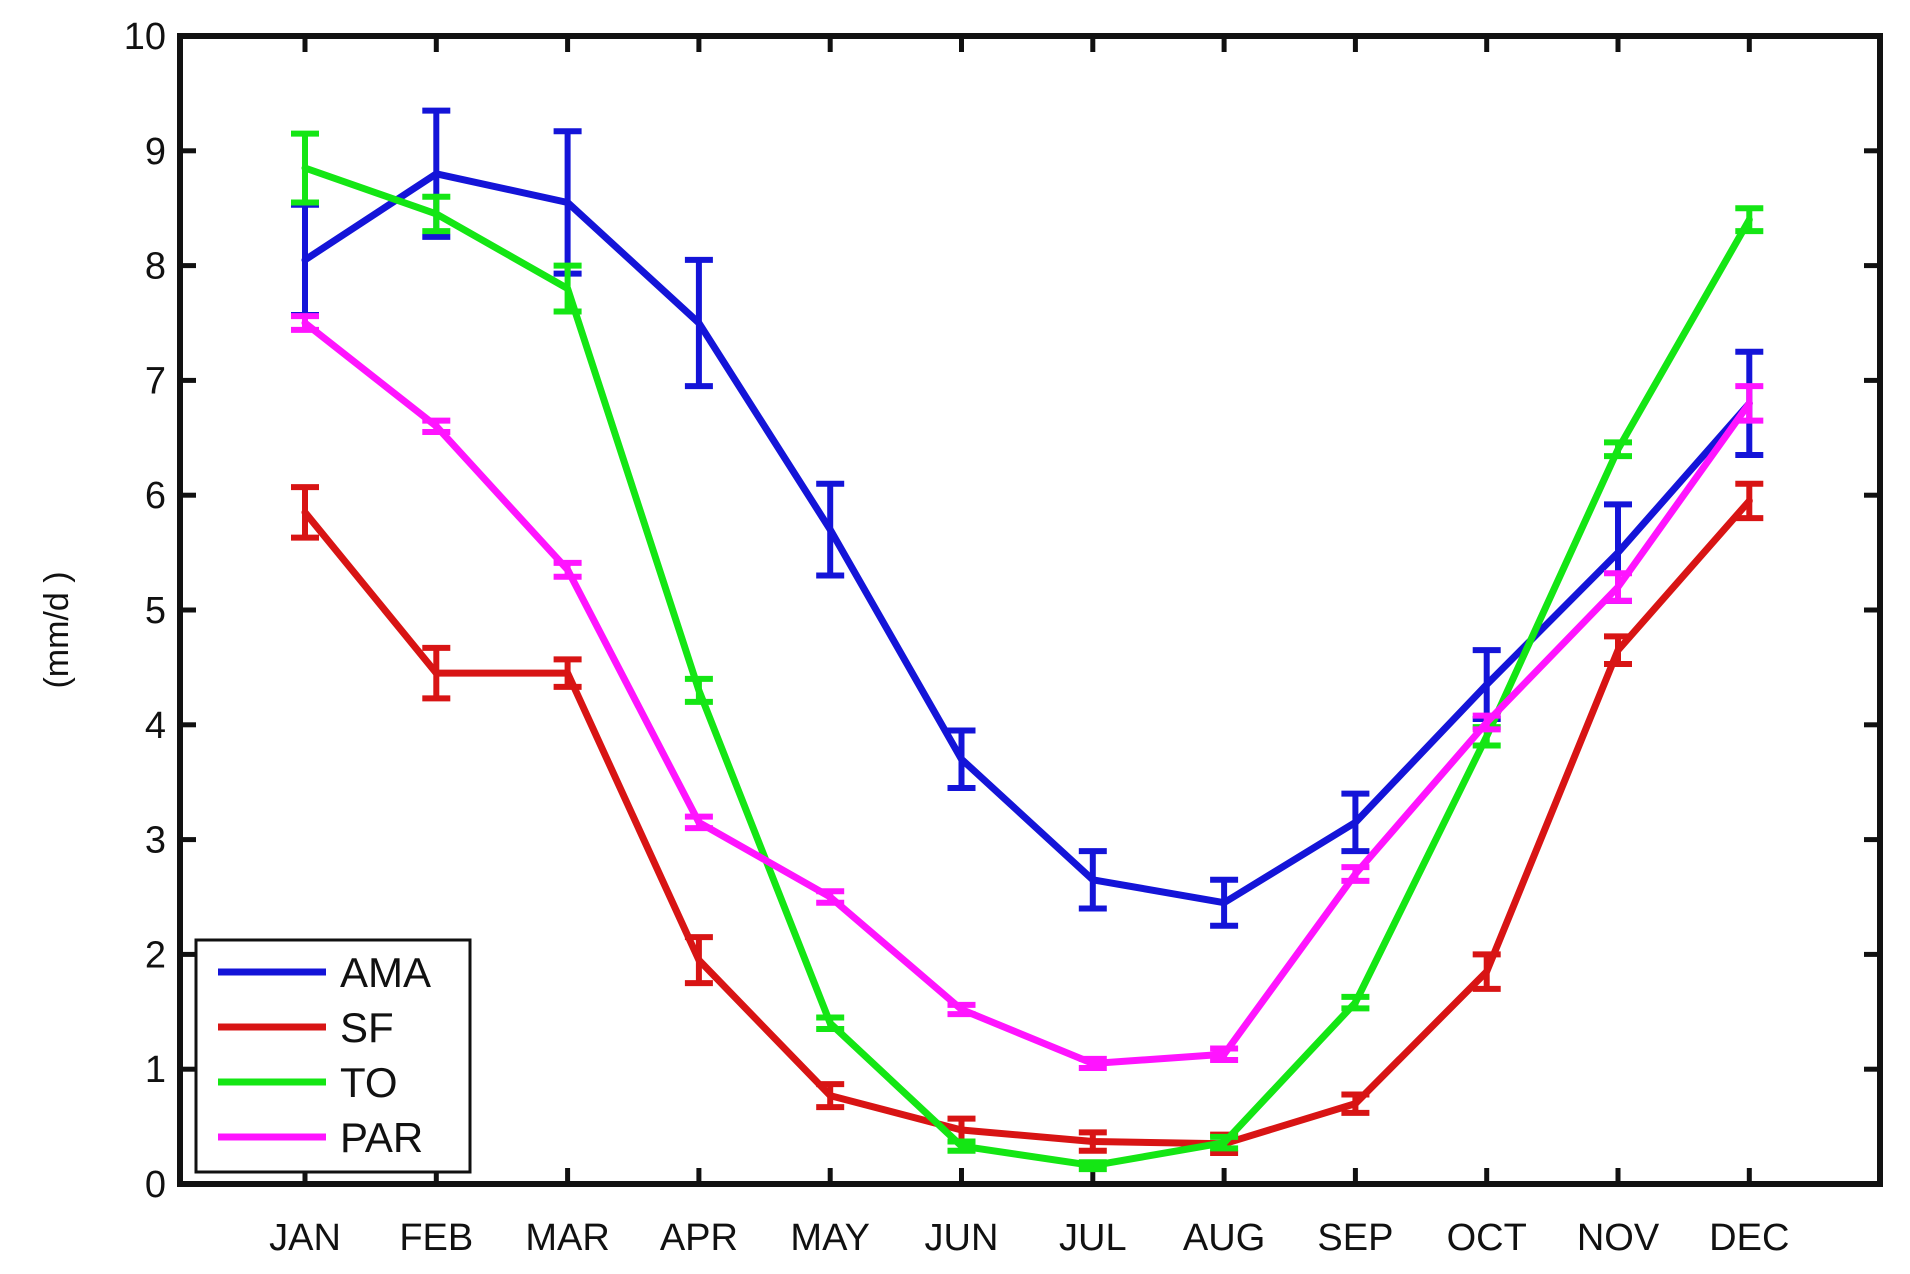 Image resolution: width=1910 pixels, height=1274 pixels. I want to click on y-tick-label: 4, so click(155, 726).